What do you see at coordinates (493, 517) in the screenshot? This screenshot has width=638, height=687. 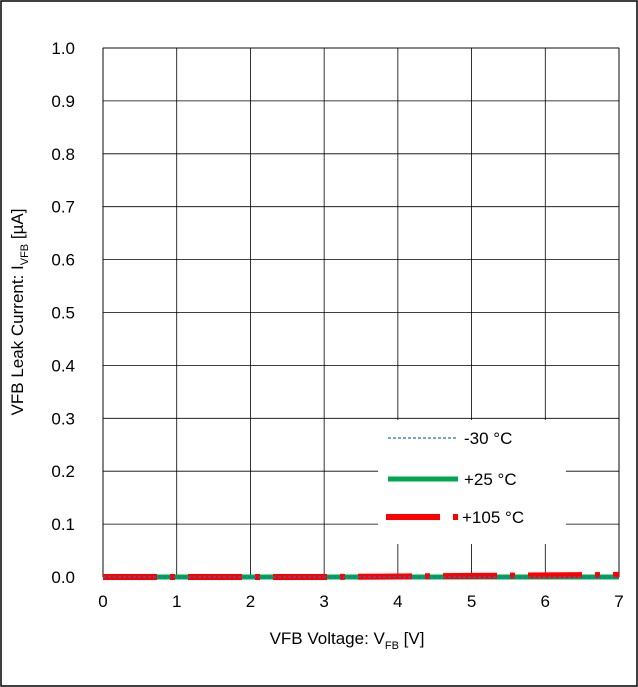 I see `legend-label-plus105: +105 °C` at bounding box center [493, 517].